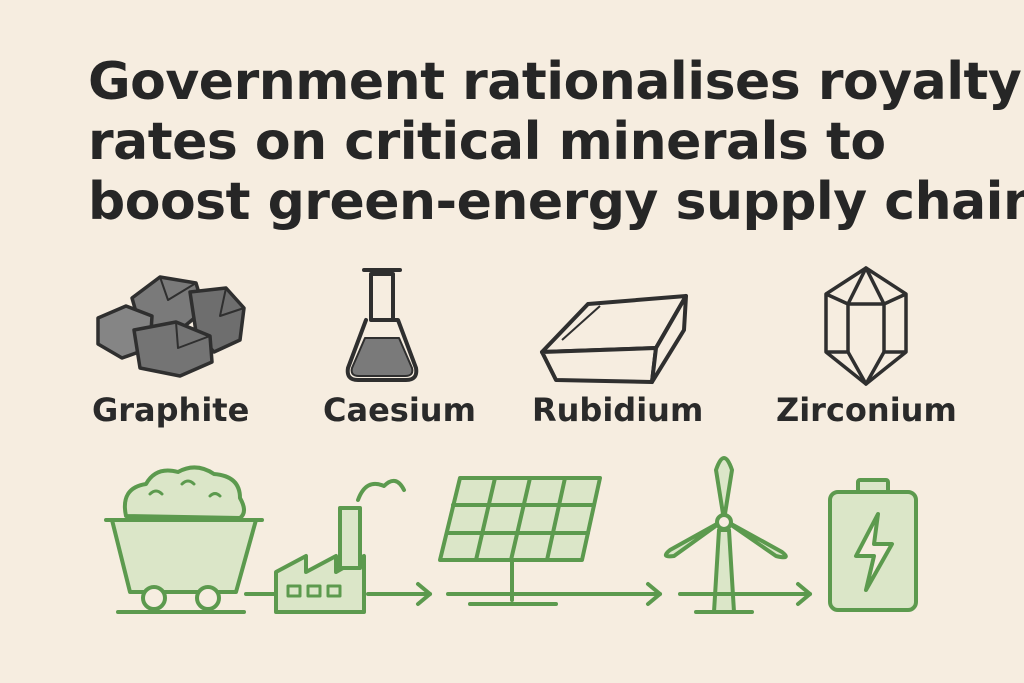  What do you see at coordinates (614, 339) in the screenshot?
I see `metal-ingot-icon` at bounding box center [614, 339].